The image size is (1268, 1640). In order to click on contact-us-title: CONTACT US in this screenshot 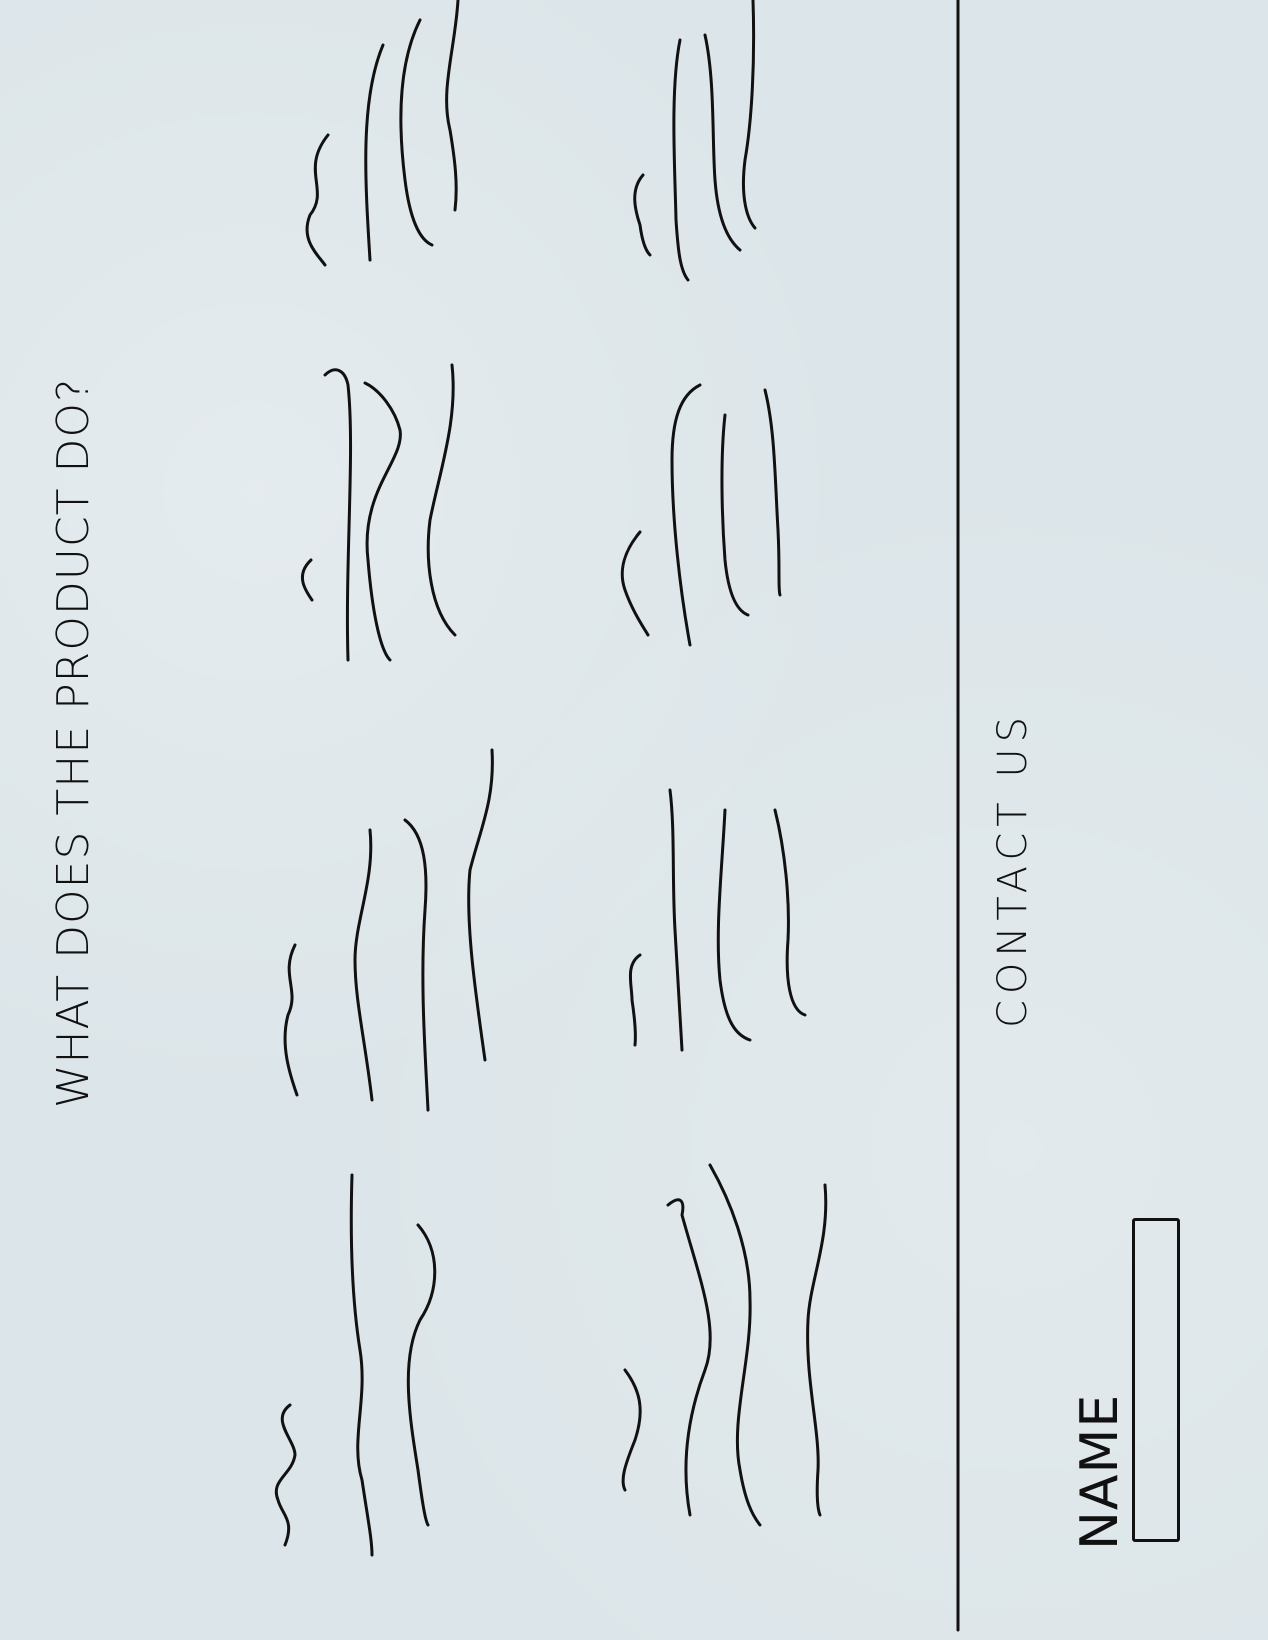, I will do `click(1013, 869)`.